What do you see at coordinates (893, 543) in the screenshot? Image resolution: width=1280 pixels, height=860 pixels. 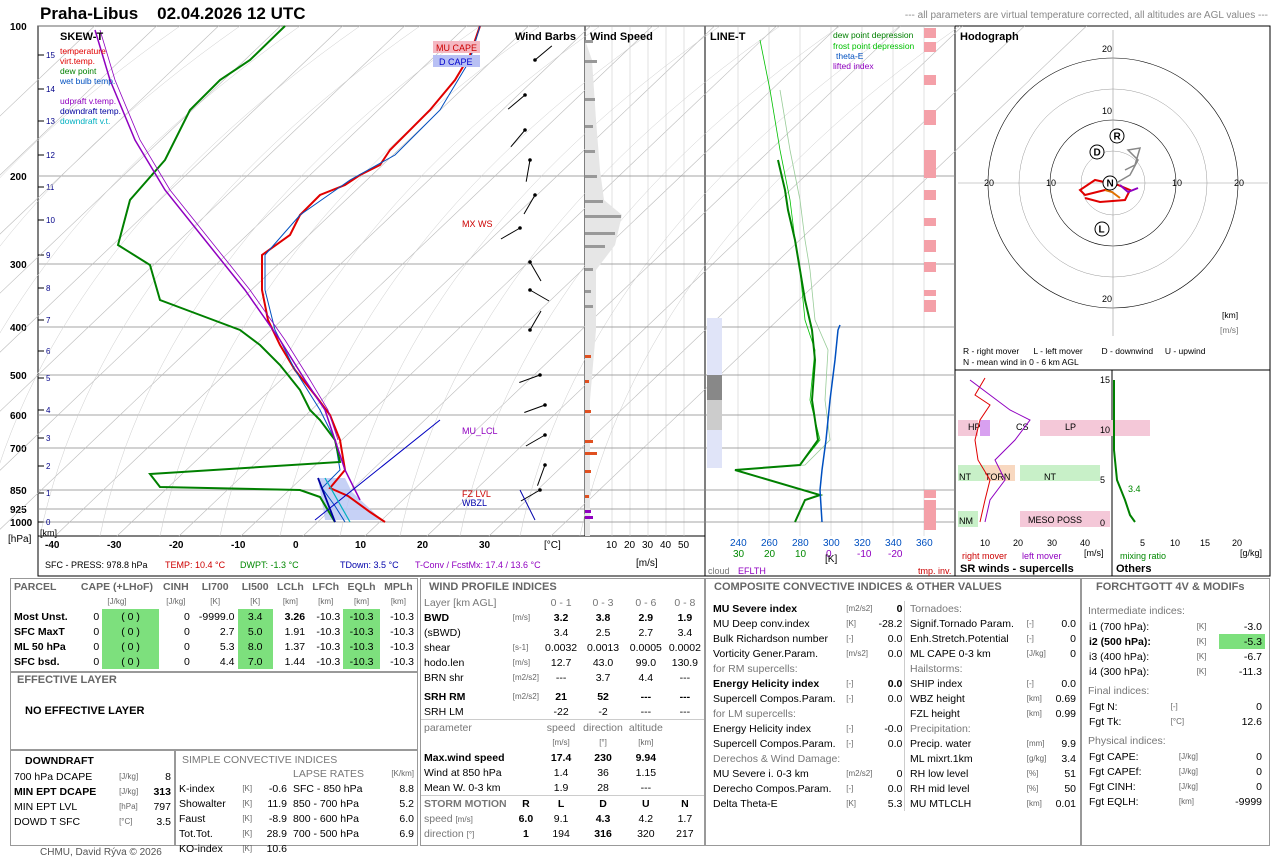 I see `linet-tick-top: 340` at bounding box center [893, 543].